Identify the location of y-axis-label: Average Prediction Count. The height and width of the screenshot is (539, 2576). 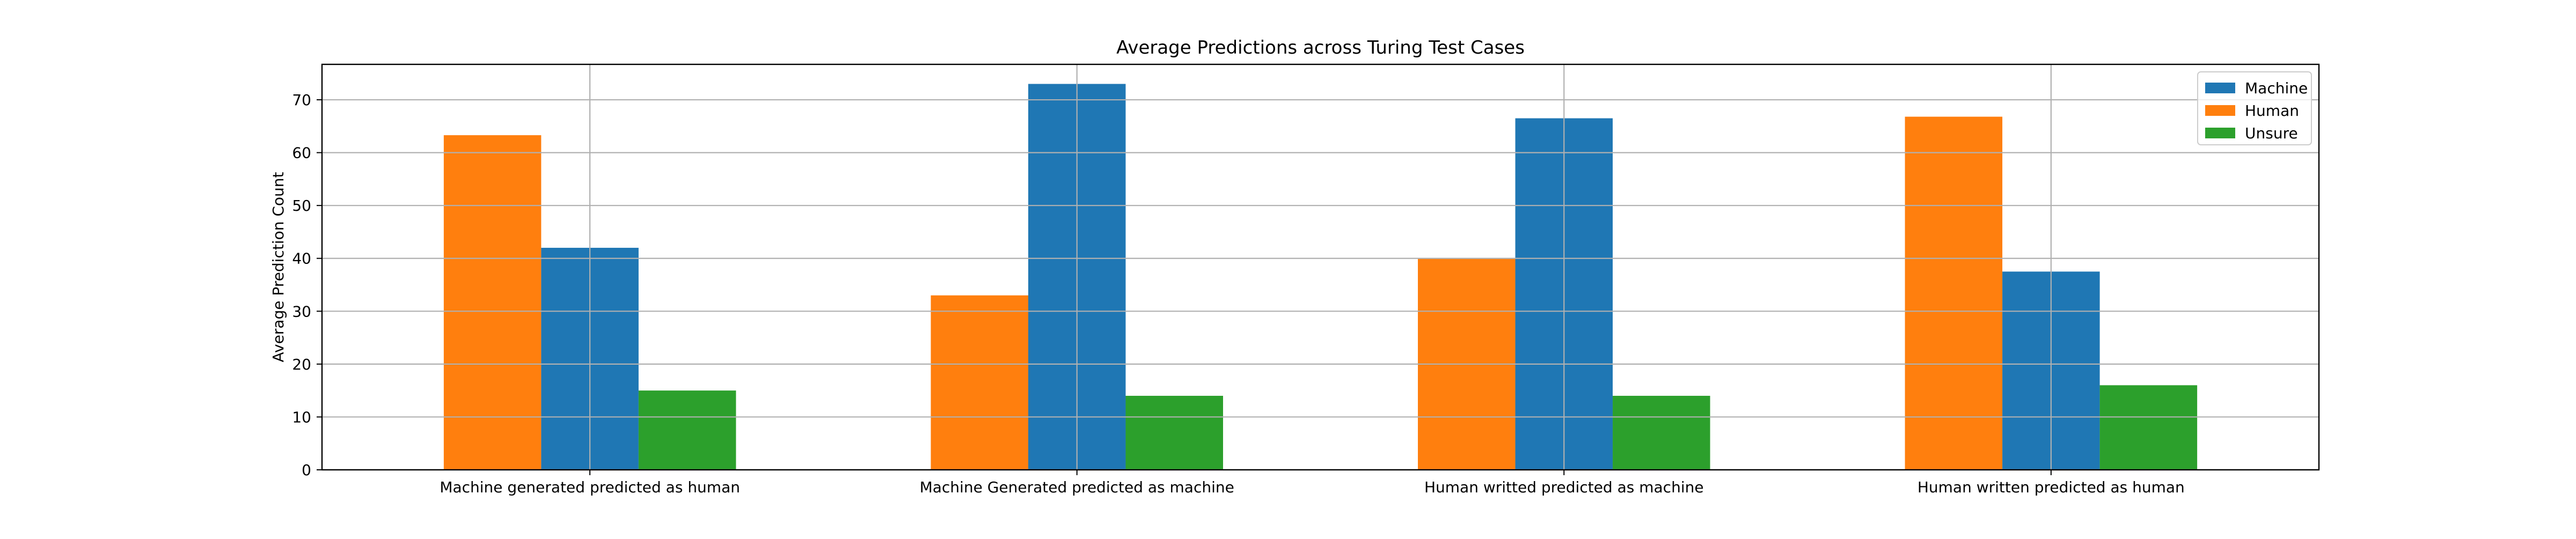
(278, 267).